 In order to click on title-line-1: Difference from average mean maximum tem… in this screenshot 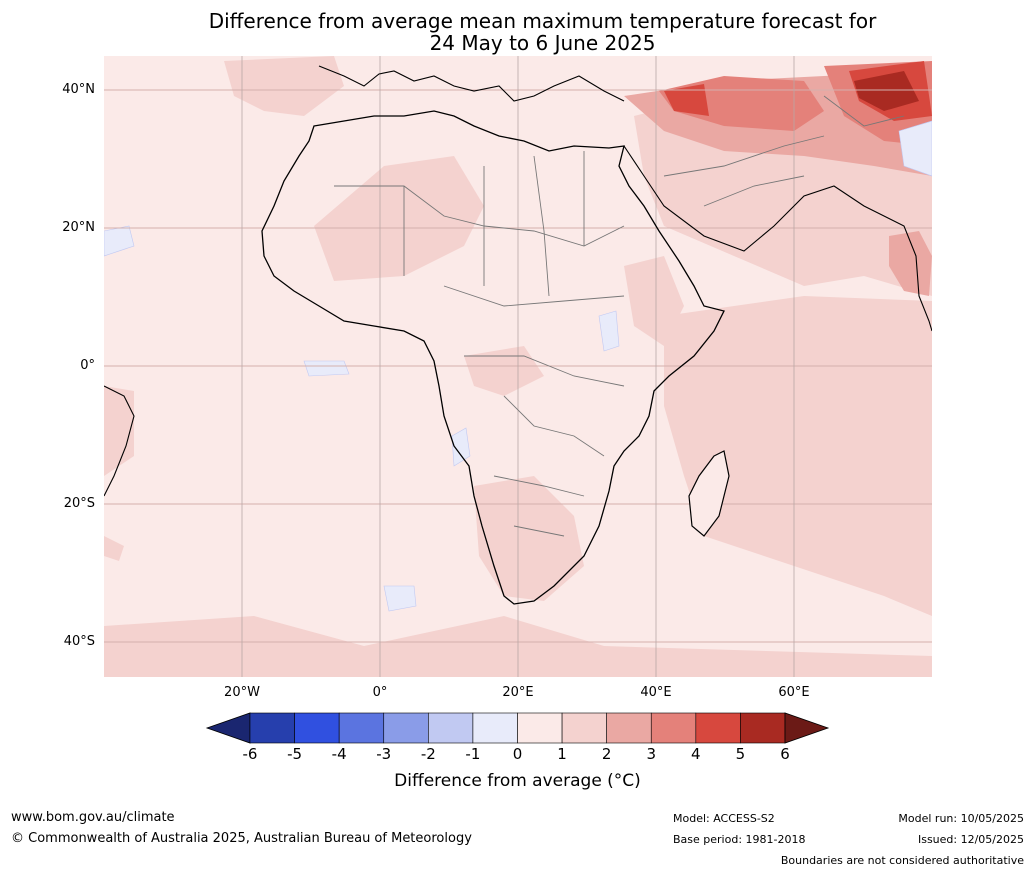, I will do `click(542, 21)`.